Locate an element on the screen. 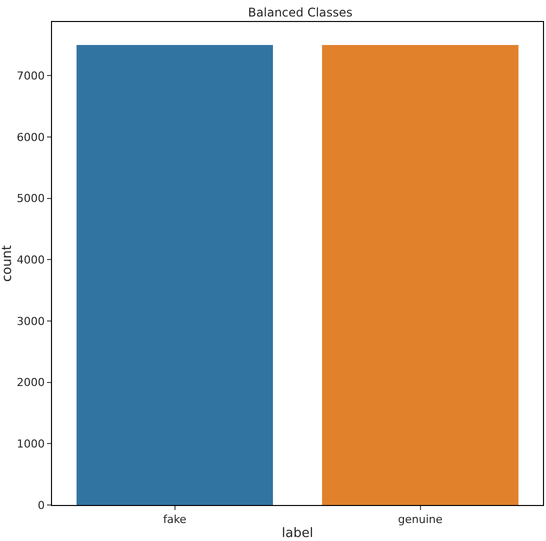 This screenshot has width=546, height=541. x-tick-label: genuine is located at coordinates (420, 519).